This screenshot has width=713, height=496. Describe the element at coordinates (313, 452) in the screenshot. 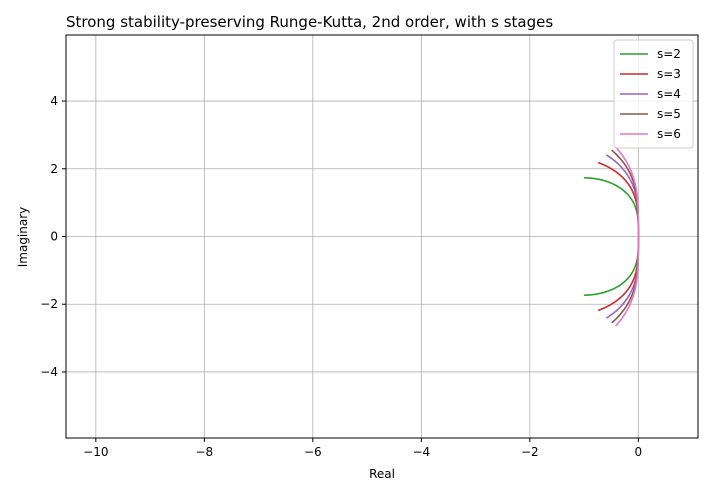

I see `x-tick-label: −6` at that location.